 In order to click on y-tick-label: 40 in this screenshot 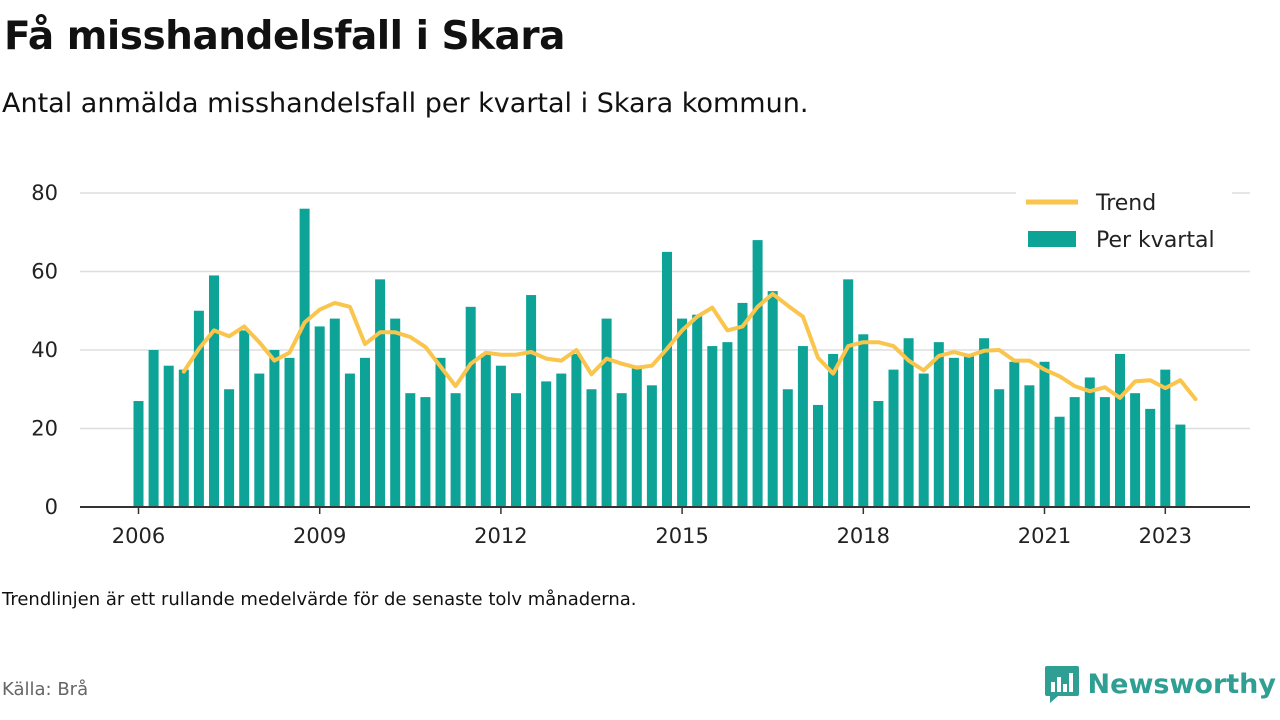, I will do `click(44, 350)`.